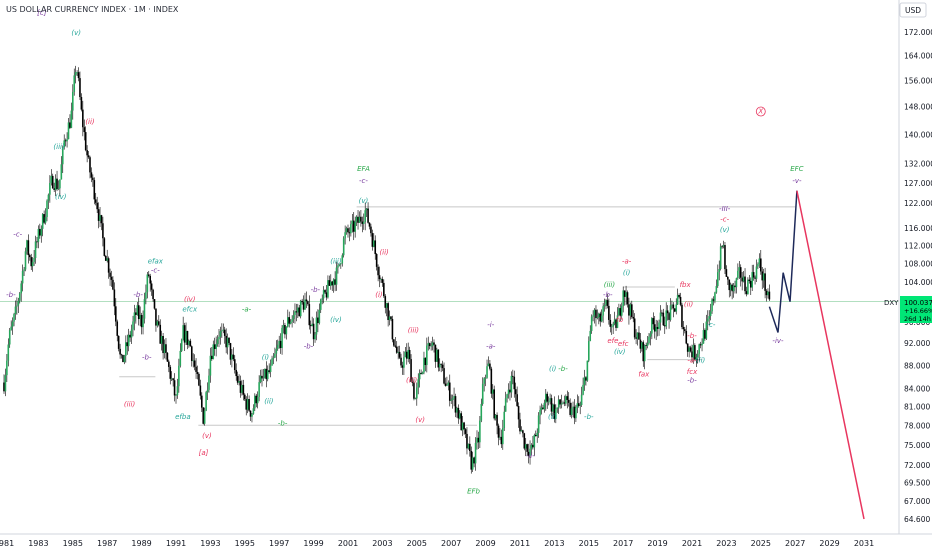  What do you see at coordinates (918, 282) in the screenshot?
I see `y-tick-label: 104.000` at bounding box center [918, 282].